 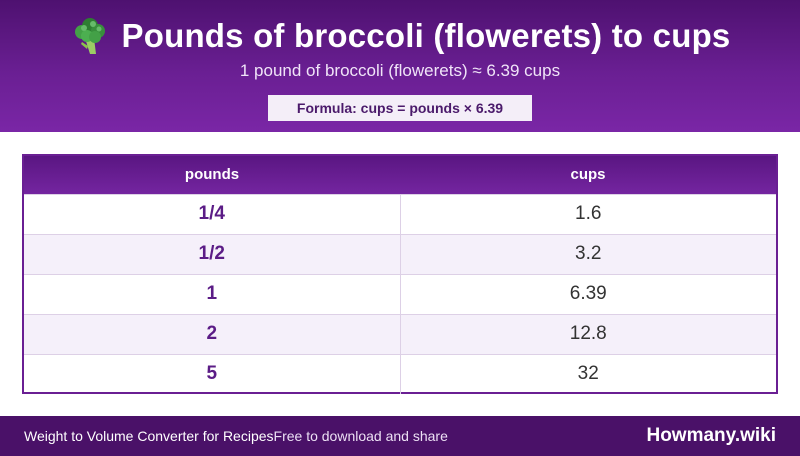 I want to click on footer-category: Weight to Volume Converter for Recipes, so click(x=149, y=436).